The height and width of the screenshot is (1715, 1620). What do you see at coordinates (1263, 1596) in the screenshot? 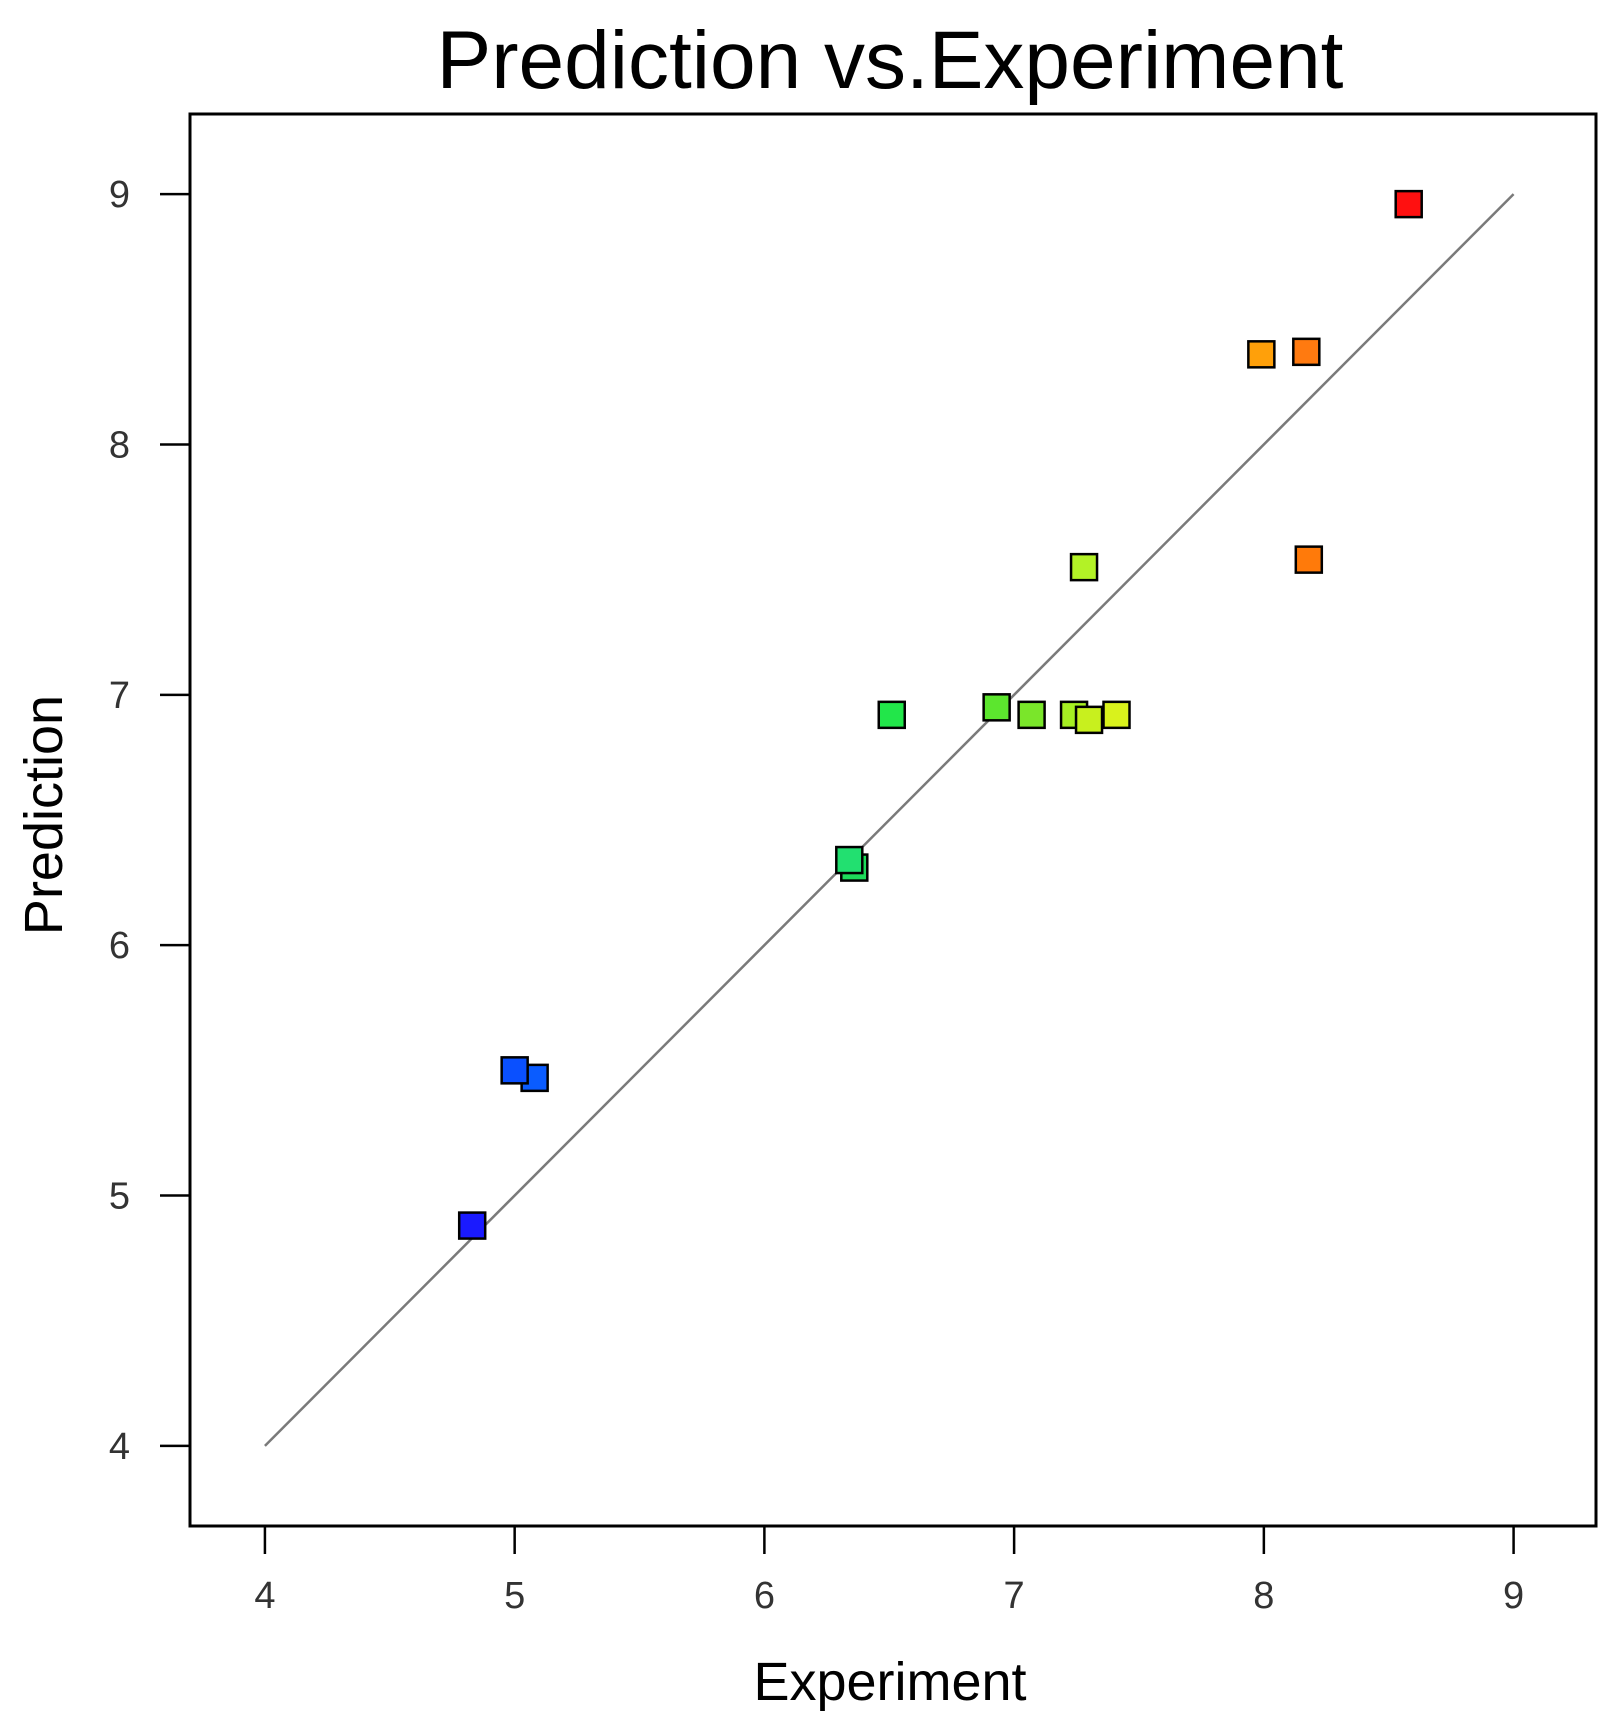
I see `x-tick-label: 8` at bounding box center [1263, 1596].